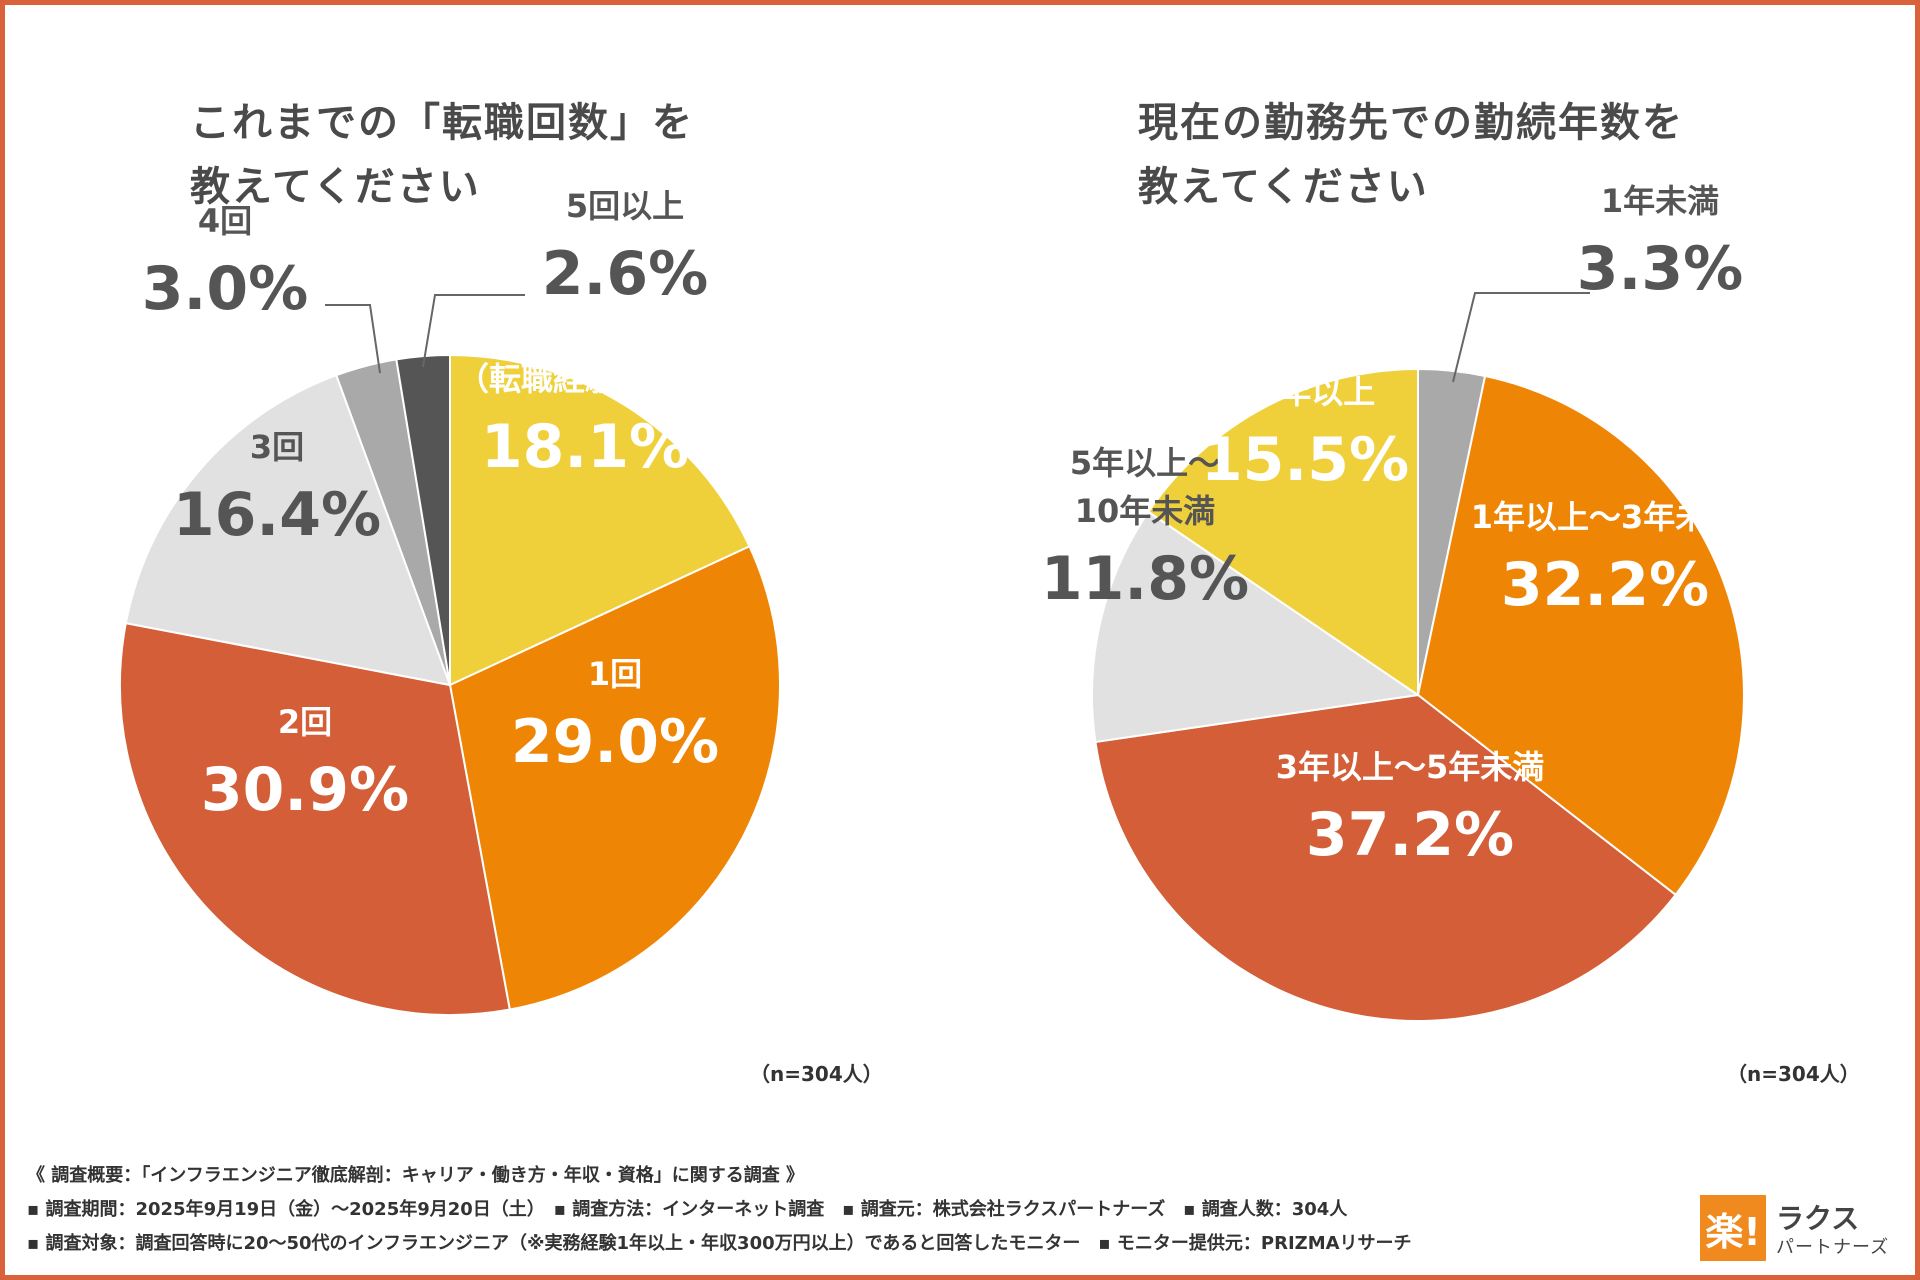 This screenshot has height=1280, width=1920. What do you see at coordinates (1305, 460) in the screenshot?
I see `slice-value: 15.5%` at bounding box center [1305, 460].